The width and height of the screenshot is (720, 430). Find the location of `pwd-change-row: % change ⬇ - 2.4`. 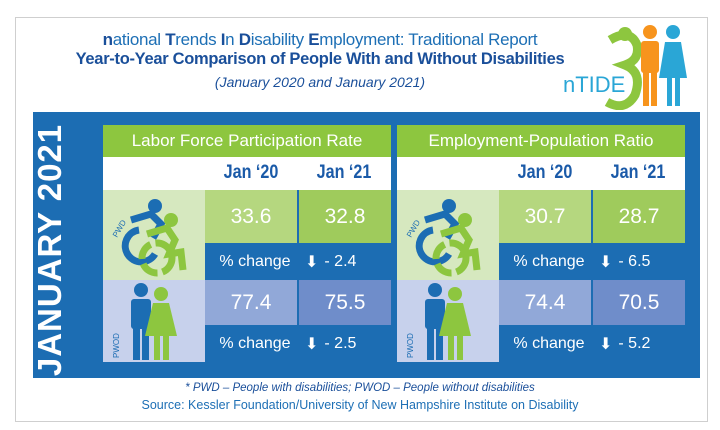

pwd-change-row: % change ⬇ - 2.4 is located at coordinates (298, 261).